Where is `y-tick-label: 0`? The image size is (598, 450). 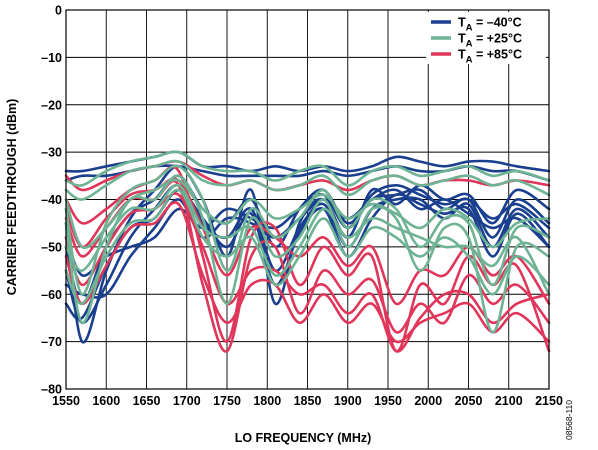 y-tick-label: 0 is located at coordinates (58, 11).